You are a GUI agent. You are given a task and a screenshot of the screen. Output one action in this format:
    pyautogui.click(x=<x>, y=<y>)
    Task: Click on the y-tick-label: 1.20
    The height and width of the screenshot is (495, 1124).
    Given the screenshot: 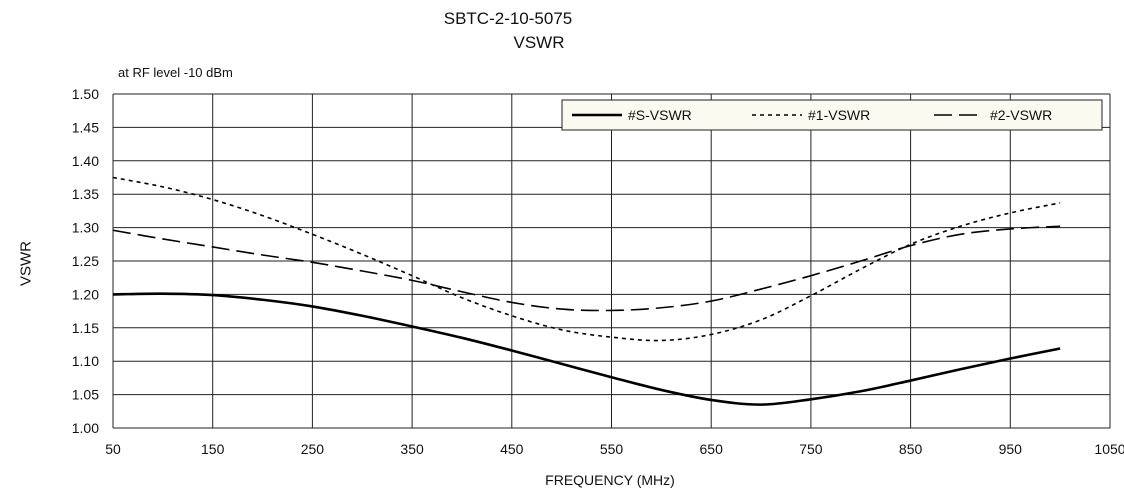 What is the action you would take?
    pyautogui.click(x=85, y=294)
    